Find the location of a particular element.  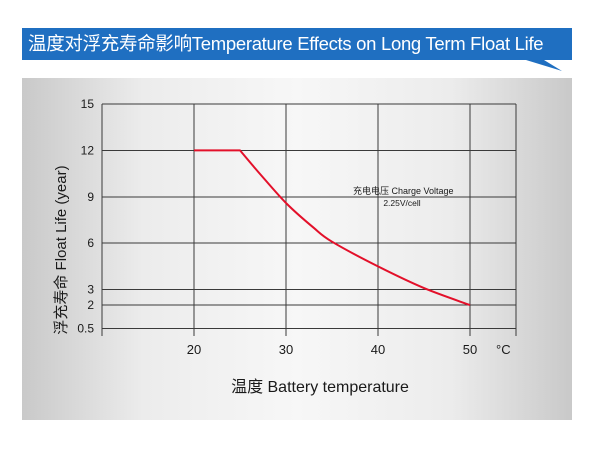

y-tick-label: 12 is located at coordinates (88, 150).